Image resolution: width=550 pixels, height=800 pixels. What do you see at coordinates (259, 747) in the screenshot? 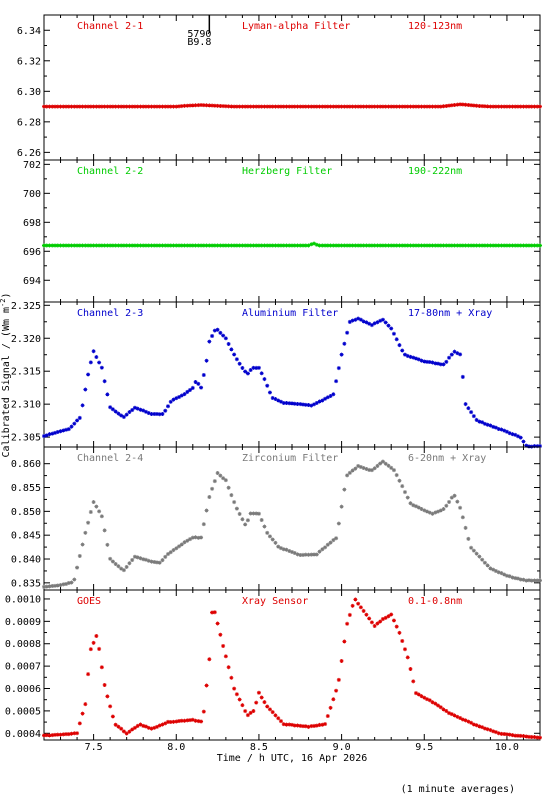
I see `x-tick-label: 8.5` at bounding box center [259, 747].